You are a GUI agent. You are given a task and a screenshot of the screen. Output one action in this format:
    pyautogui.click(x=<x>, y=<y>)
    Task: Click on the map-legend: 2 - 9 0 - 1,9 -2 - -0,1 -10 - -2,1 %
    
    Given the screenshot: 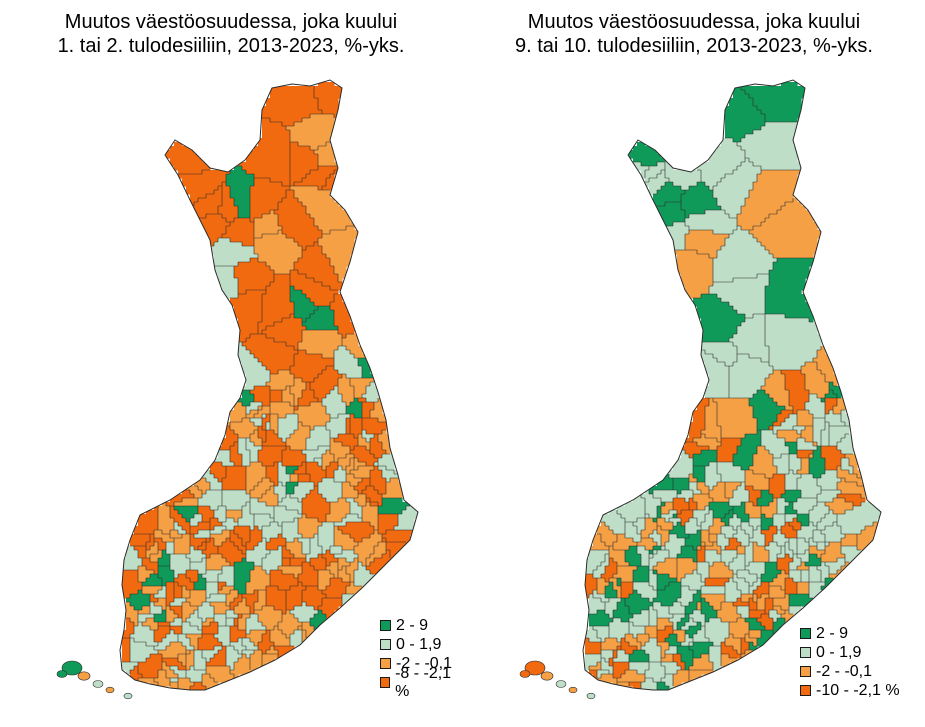 What is the action you would take?
    pyautogui.click(x=850, y=662)
    